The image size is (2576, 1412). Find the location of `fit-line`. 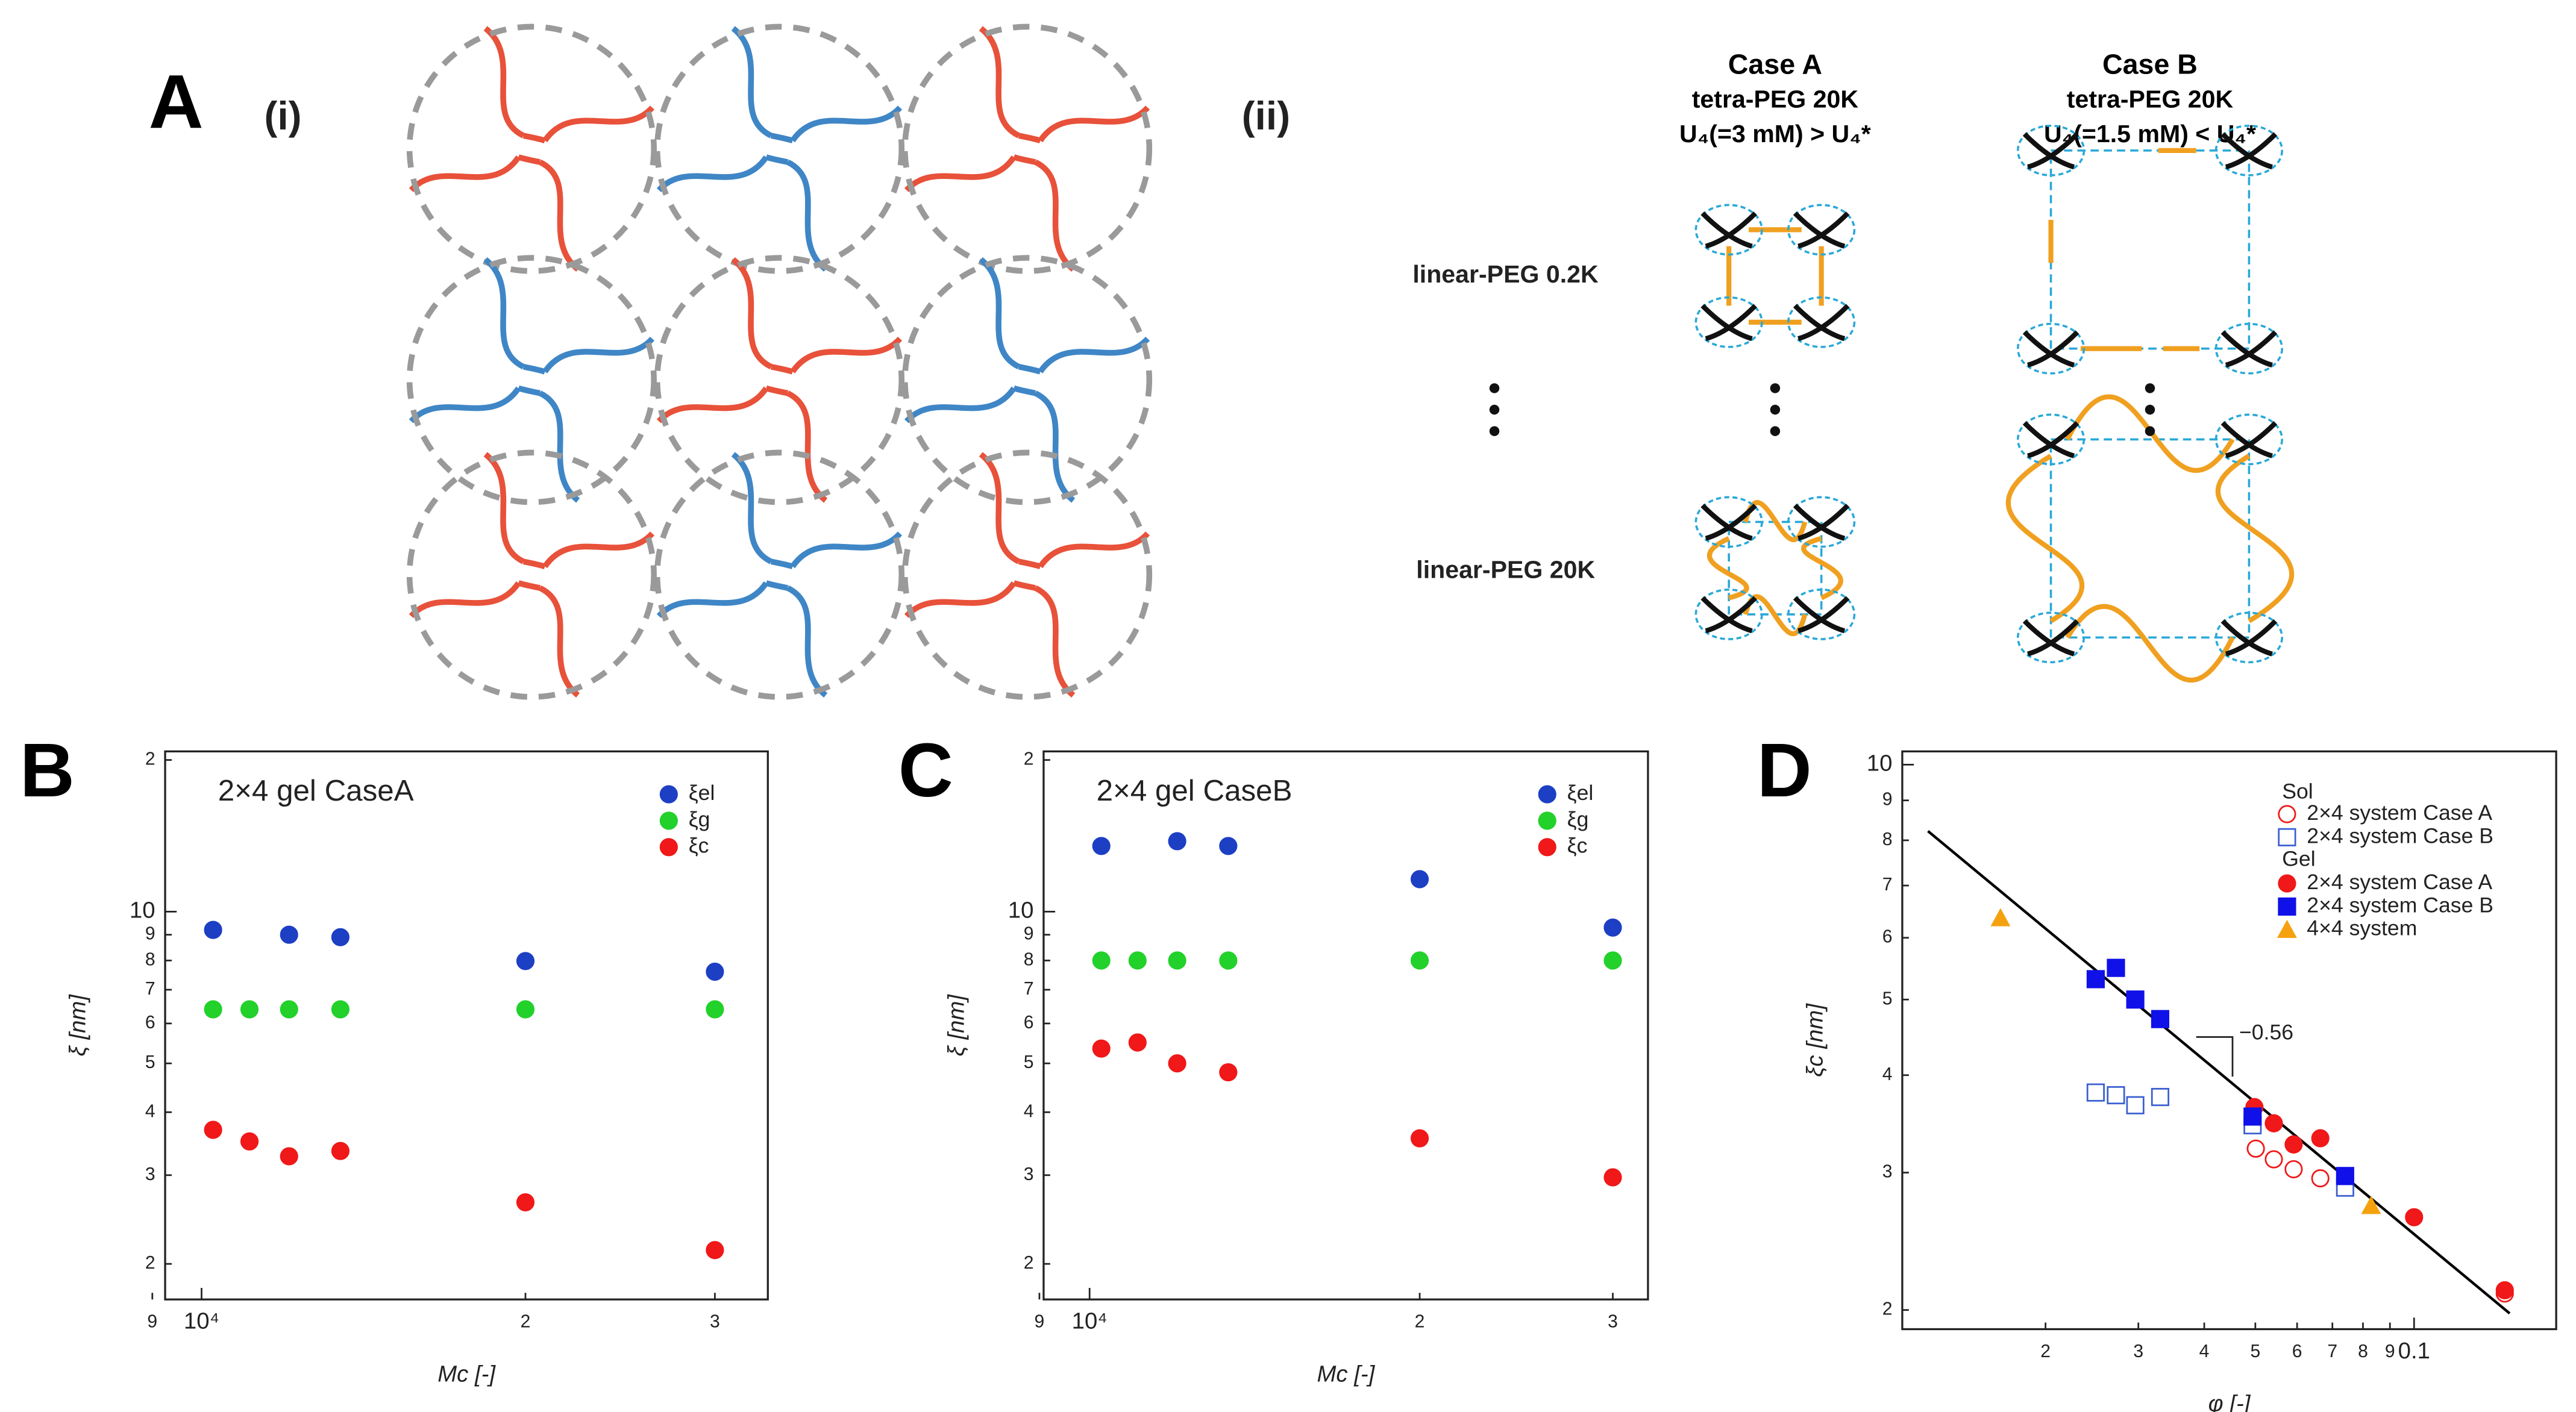

fit-line is located at coordinates (2219, 1072).